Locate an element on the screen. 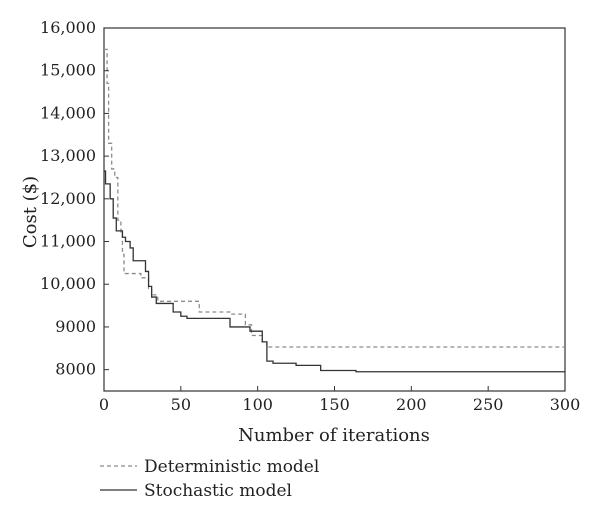 The height and width of the screenshot is (517, 600). y-tick-label: 12,000 is located at coordinates (68, 198).